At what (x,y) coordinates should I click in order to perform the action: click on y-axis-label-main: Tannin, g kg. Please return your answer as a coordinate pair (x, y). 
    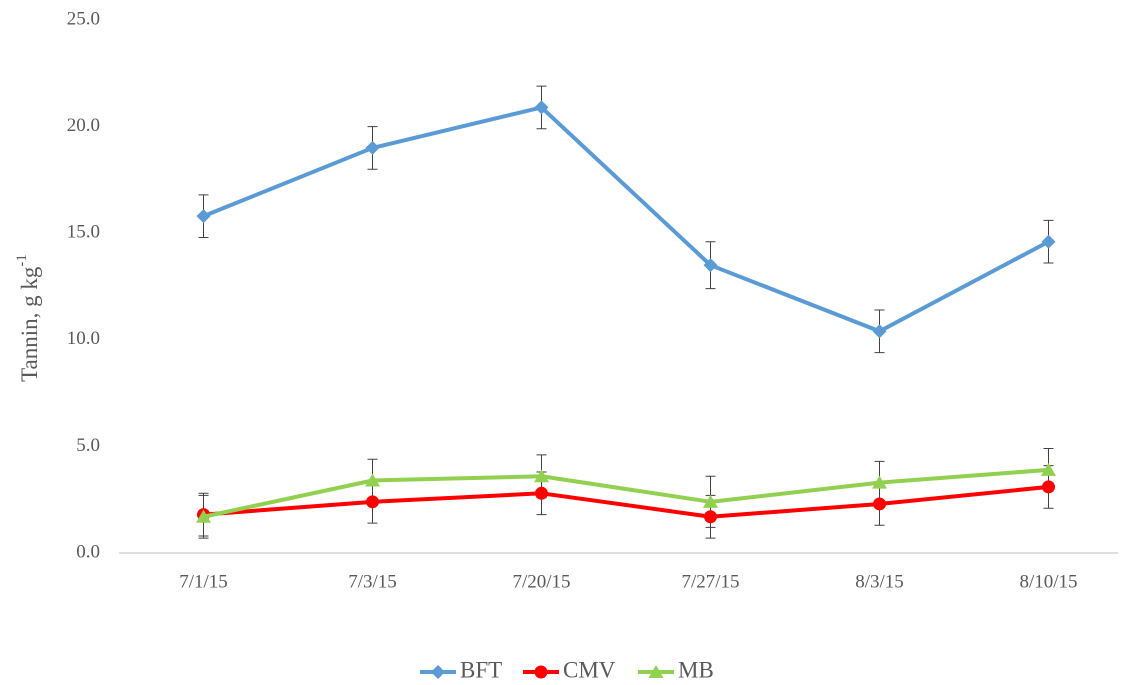
    Looking at the image, I should click on (29, 324).